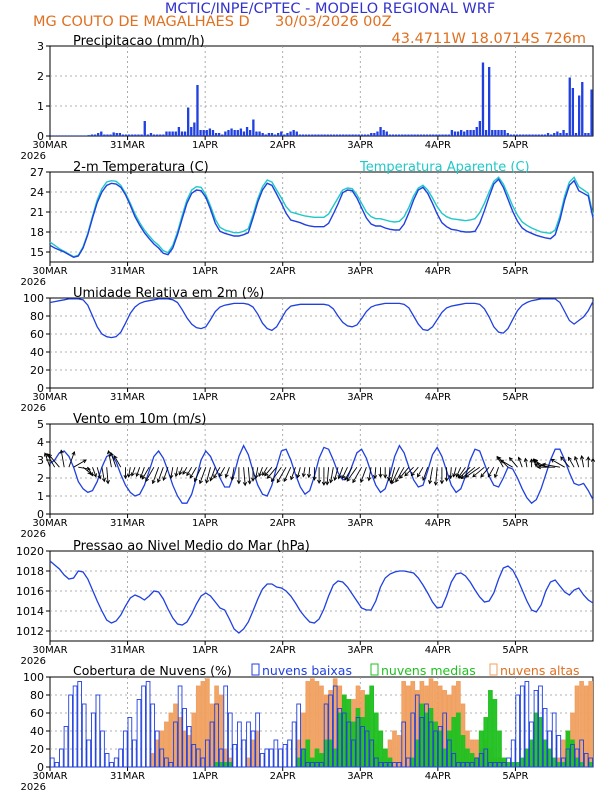  I want to click on y-tick-label: 1020, so click(30, 551).